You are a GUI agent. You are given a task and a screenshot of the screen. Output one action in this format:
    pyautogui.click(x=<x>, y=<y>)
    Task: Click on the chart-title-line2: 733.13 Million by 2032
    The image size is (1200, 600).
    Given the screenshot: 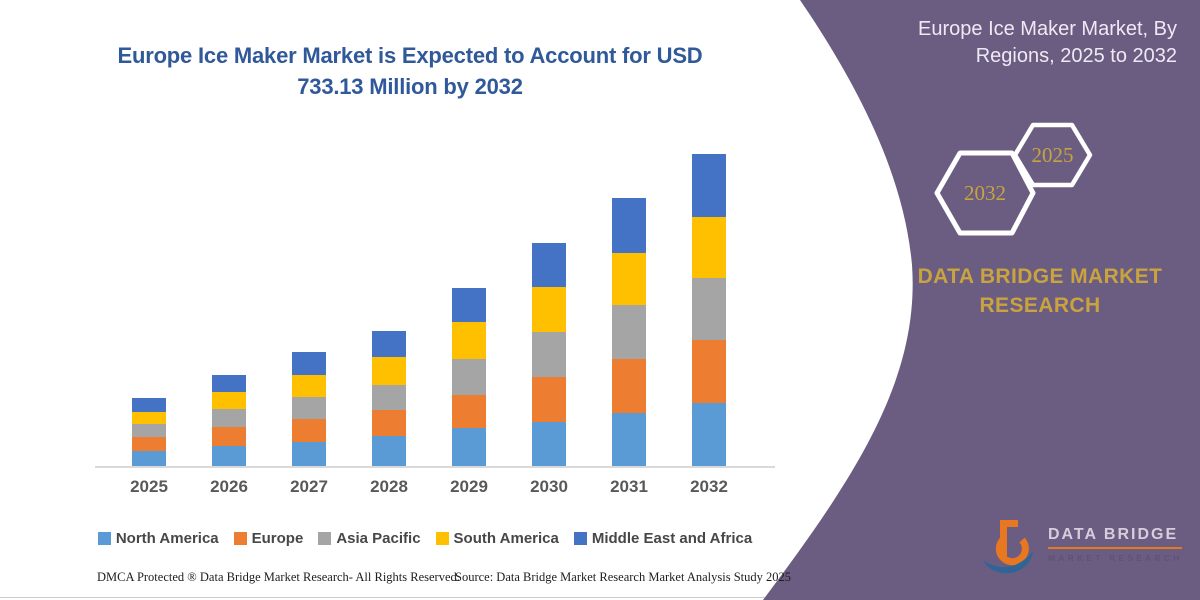 What is the action you would take?
    pyautogui.click(x=410, y=87)
    